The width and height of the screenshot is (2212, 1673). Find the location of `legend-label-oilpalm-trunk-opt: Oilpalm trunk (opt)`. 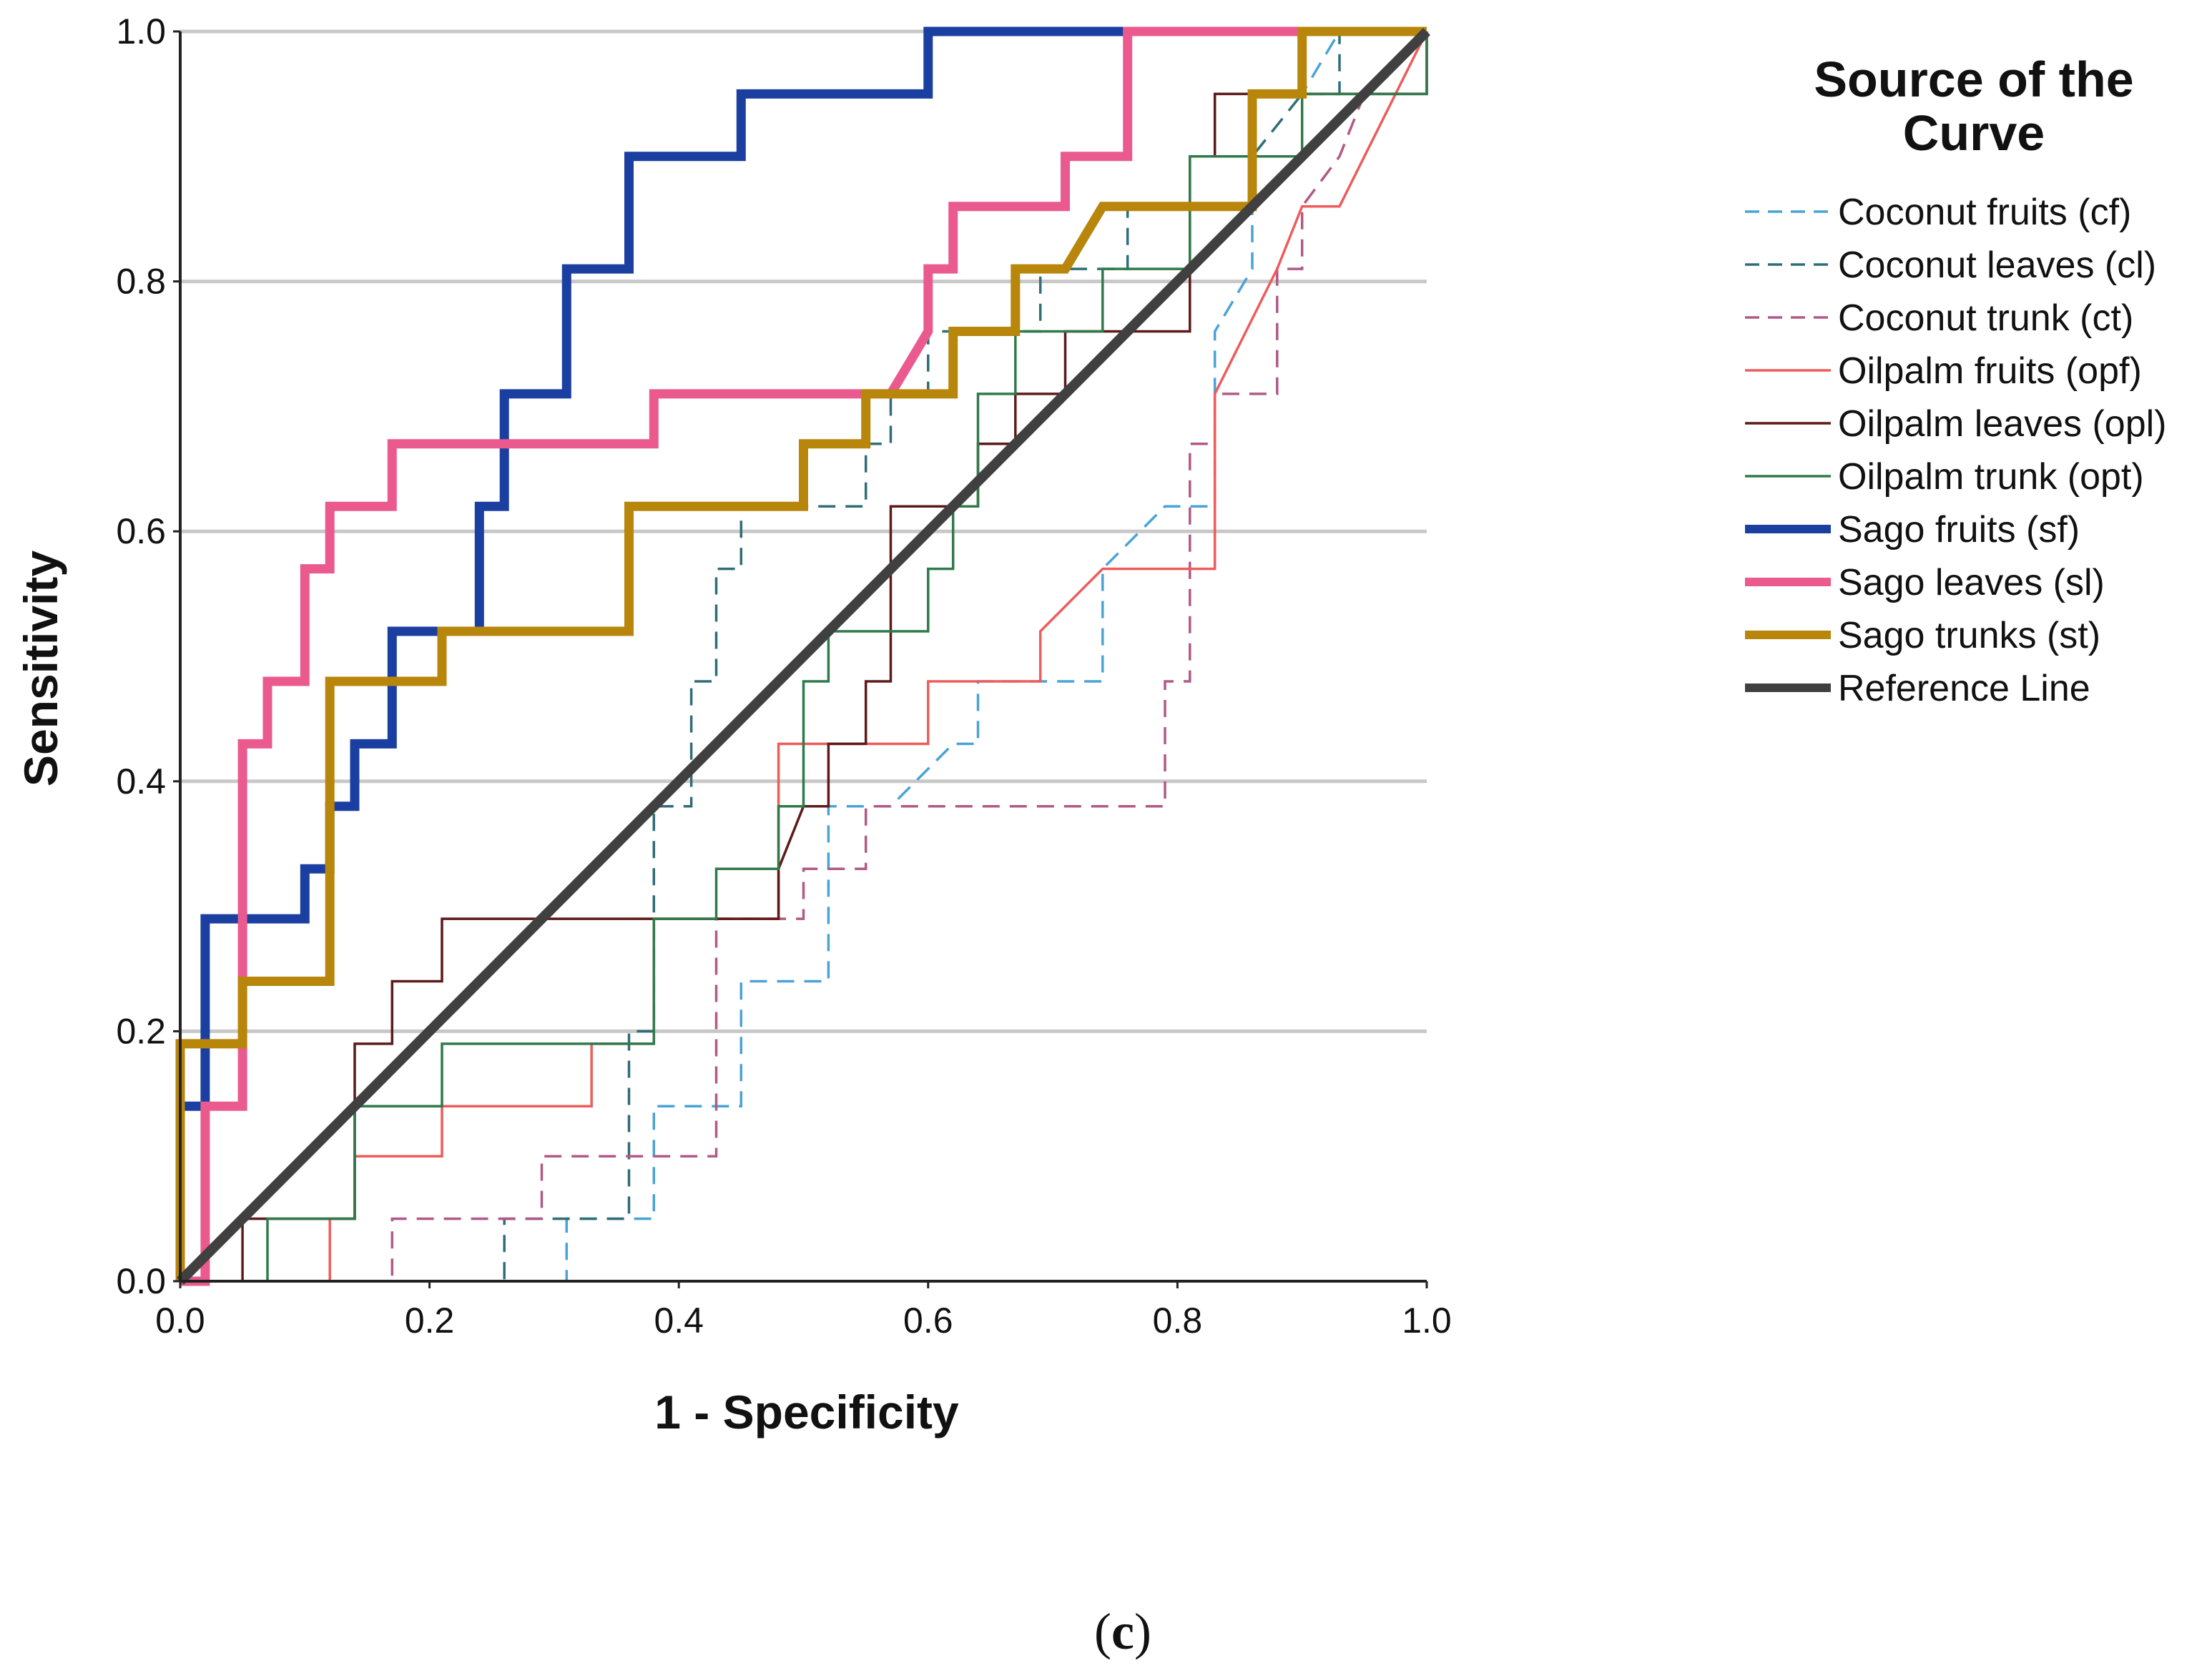

legend-label-oilpalm-trunk-opt: Oilpalm trunk (opt) is located at coordinates (1991, 477).